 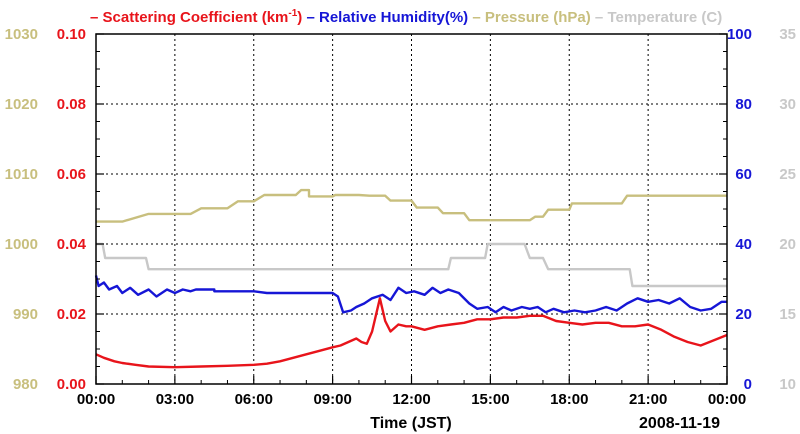 What do you see at coordinates (411, 333) in the screenshot?
I see `scattering-series-line` at bounding box center [411, 333].